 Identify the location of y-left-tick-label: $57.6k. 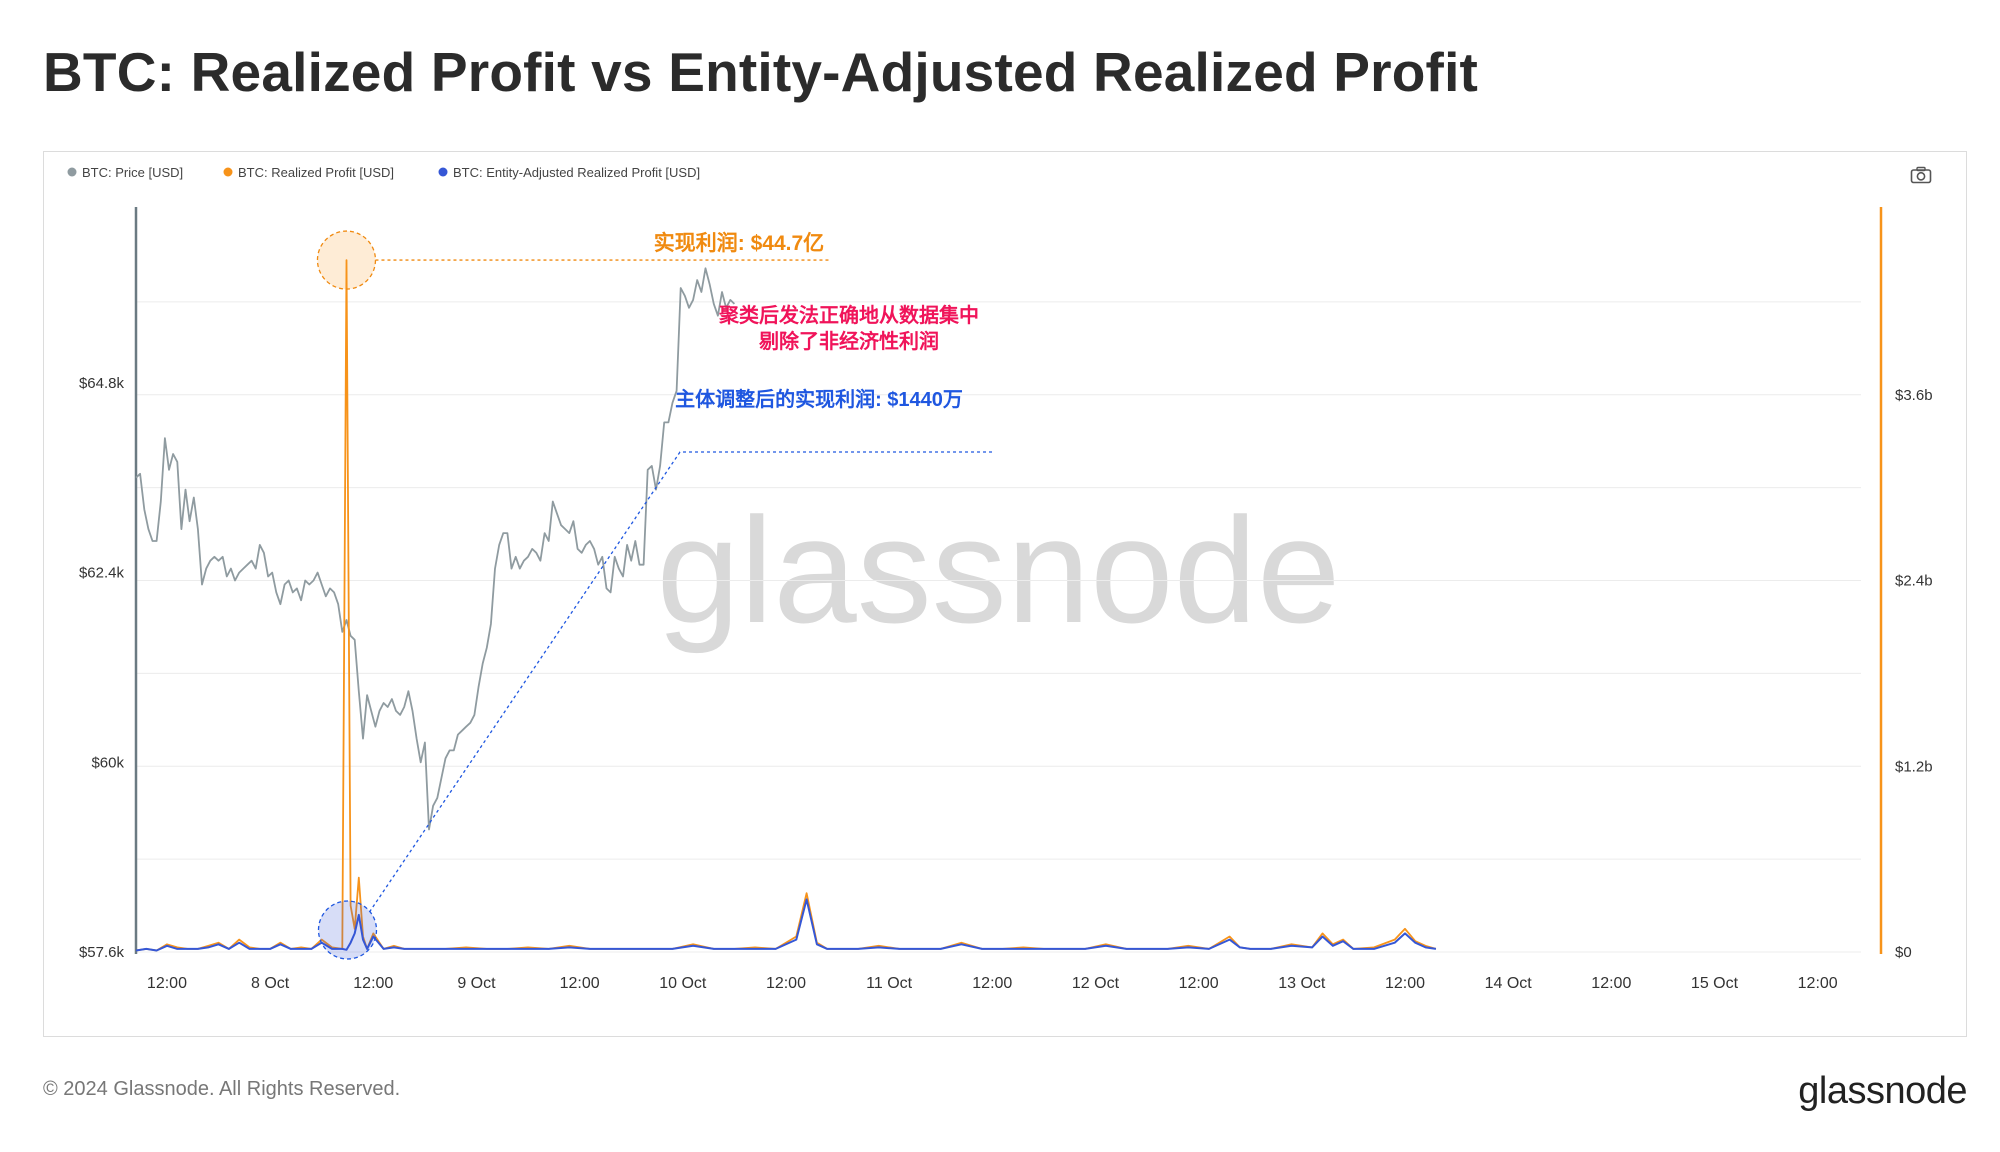
(102, 952).